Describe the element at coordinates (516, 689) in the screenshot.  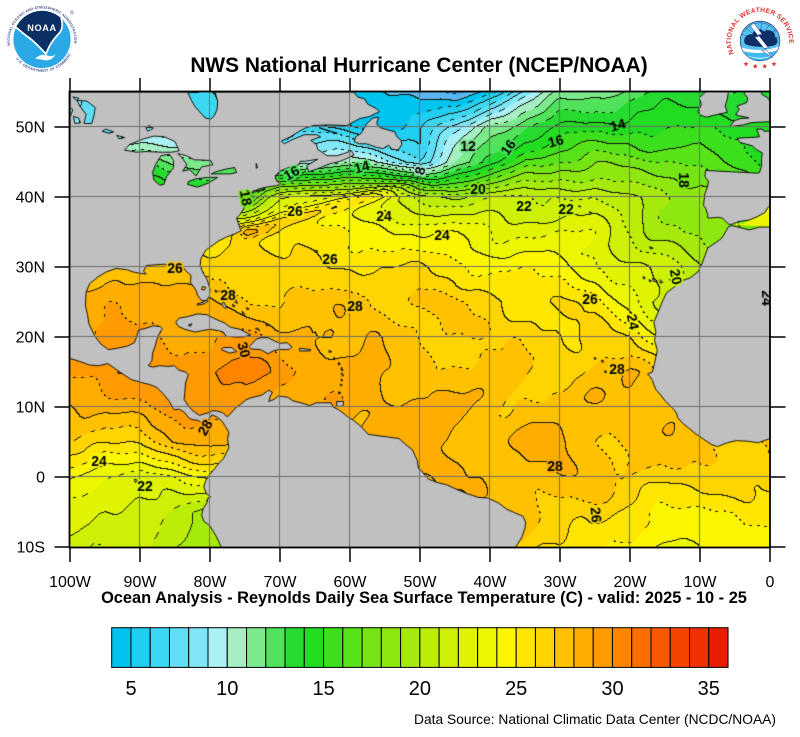
I see `svg-text: 25` at that location.